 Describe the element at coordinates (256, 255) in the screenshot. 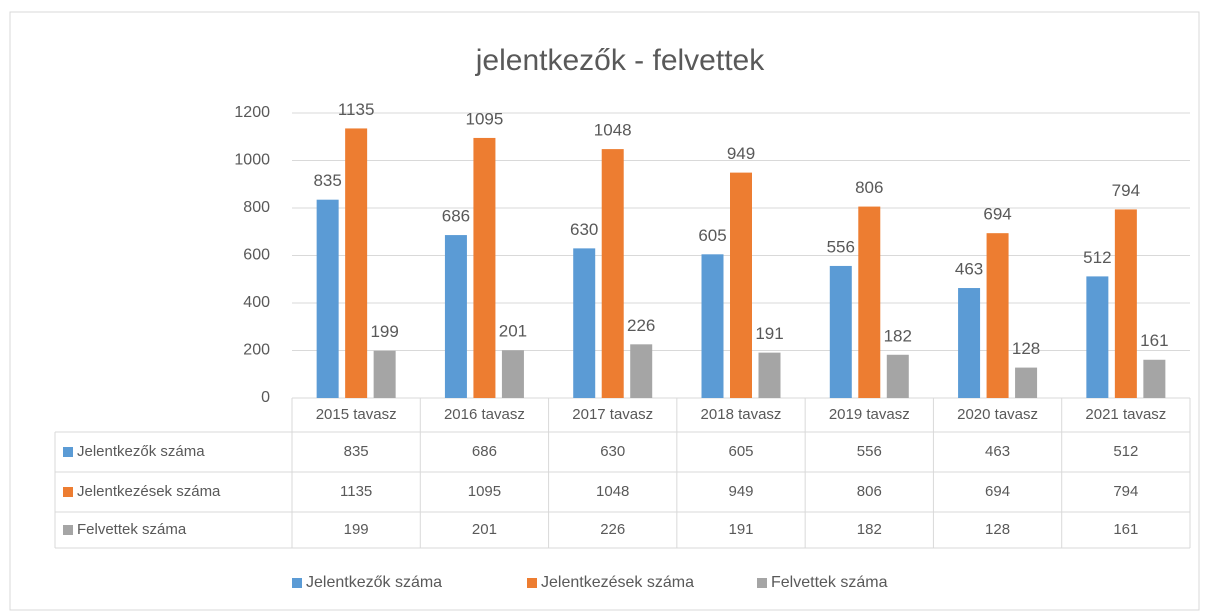

I see `y-tick-label: 600` at that location.